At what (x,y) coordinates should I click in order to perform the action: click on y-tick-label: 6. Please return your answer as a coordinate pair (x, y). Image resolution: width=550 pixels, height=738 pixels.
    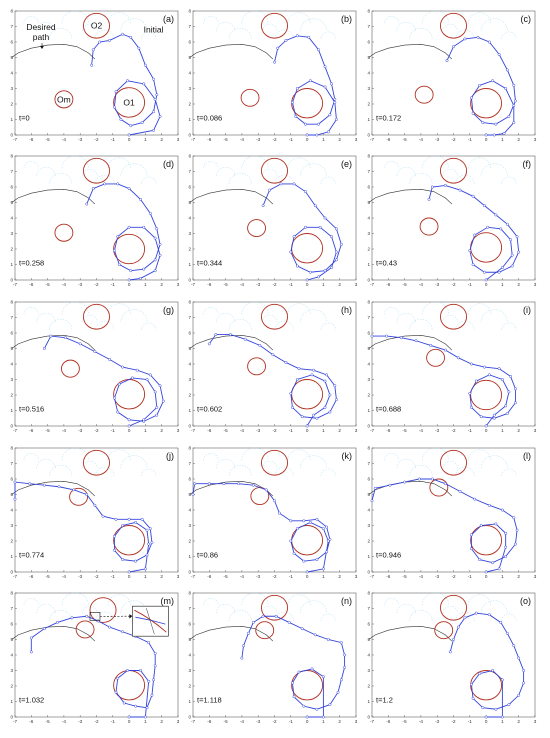
    Looking at the image, I should click on (189, 479).